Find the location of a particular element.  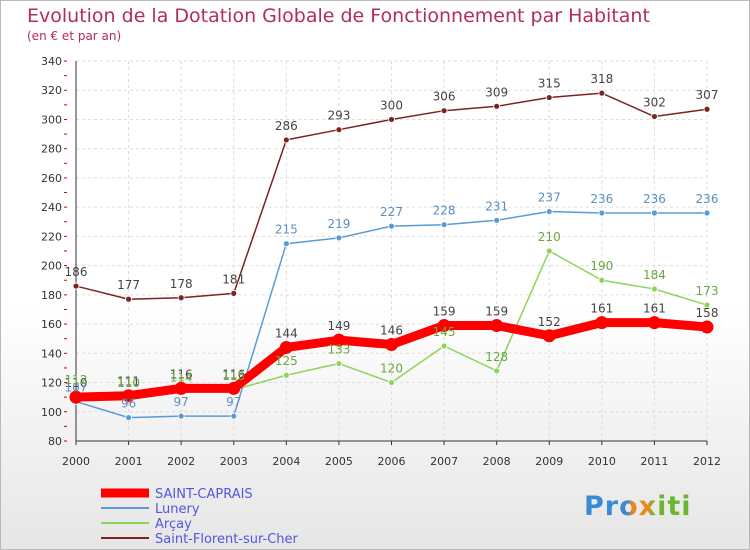

x-tick-label: 2009 is located at coordinates (549, 461).